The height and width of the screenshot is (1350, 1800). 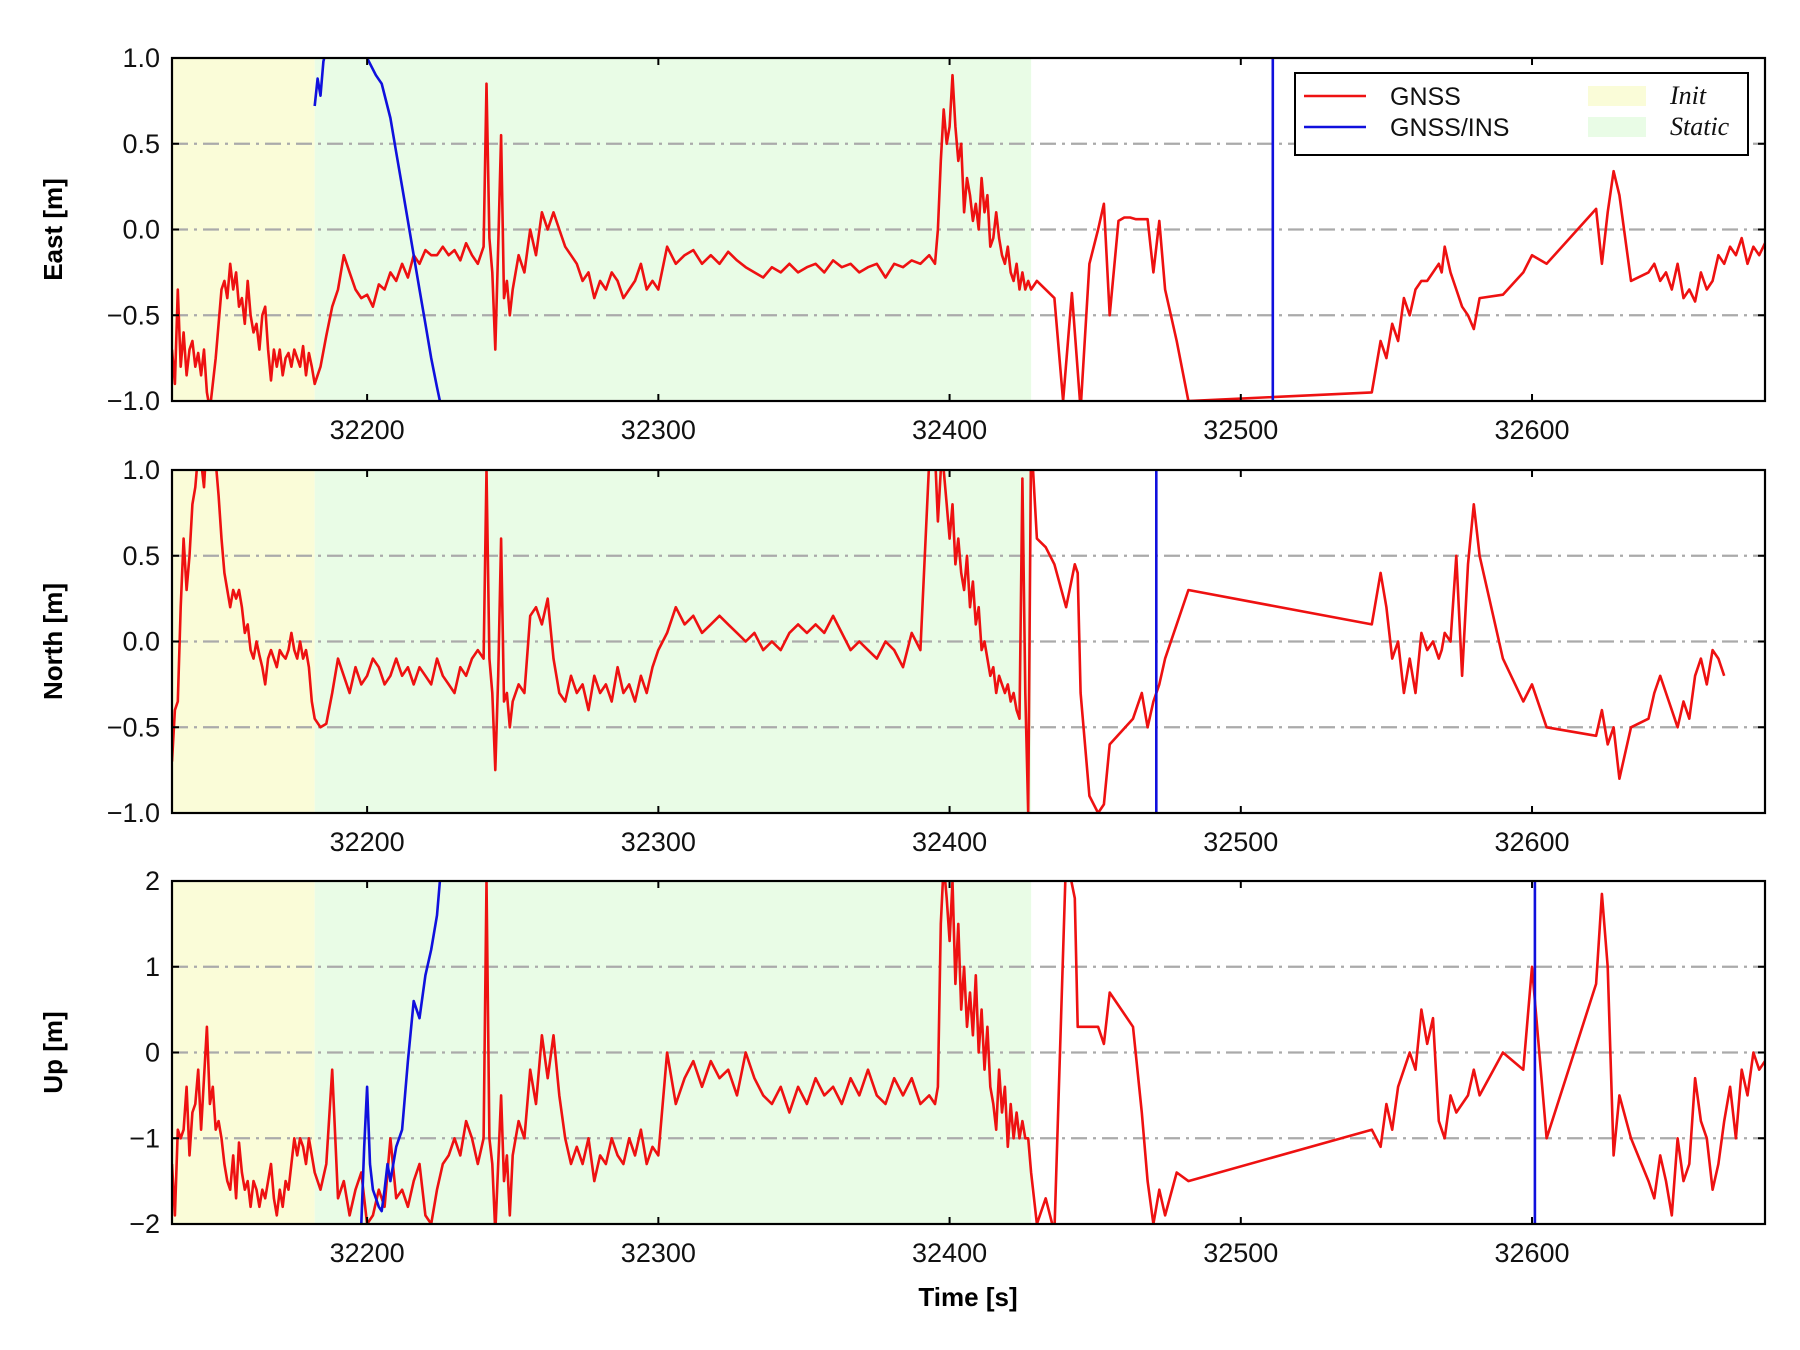 What do you see at coordinates (1449, 128) in the screenshot?
I see `legend-label-gnss-ins: GNSS/INS` at bounding box center [1449, 128].